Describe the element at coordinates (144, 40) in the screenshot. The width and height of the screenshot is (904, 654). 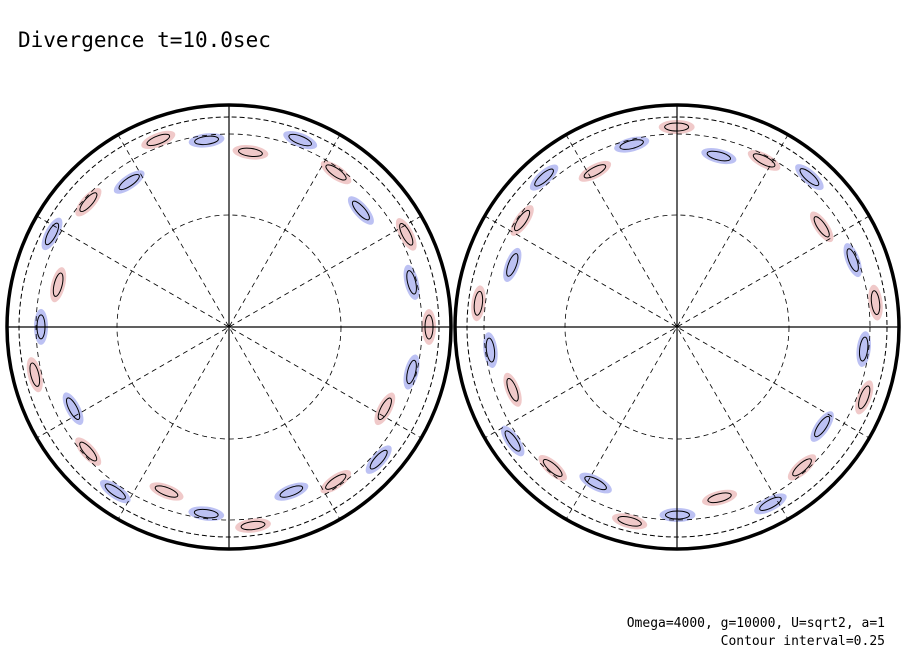
I see `chart-title: Divergence t=10.0sec` at that location.